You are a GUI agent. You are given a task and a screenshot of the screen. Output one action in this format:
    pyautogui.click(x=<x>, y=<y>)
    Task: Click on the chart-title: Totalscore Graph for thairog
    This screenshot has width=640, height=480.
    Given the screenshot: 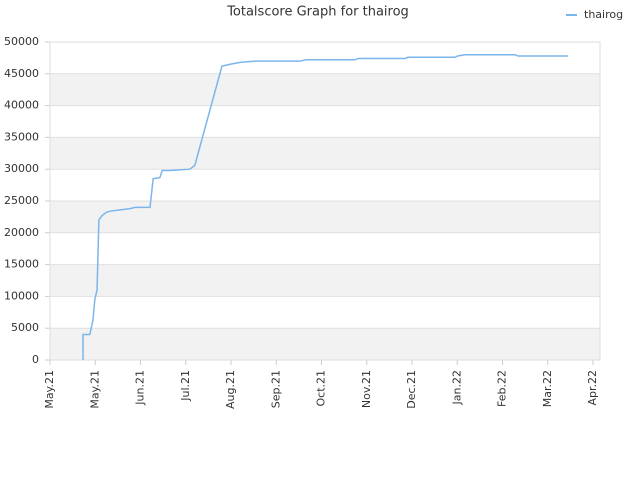 What is the action you would take?
    pyautogui.click(x=317, y=12)
    